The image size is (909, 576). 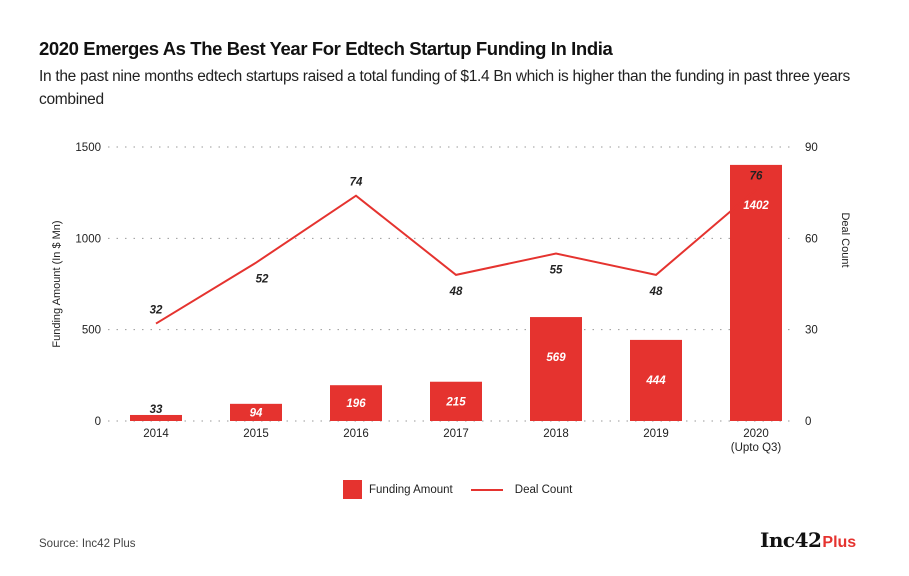 What do you see at coordinates (791, 540) in the screenshot?
I see `logo-main: Inc42` at bounding box center [791, 540].